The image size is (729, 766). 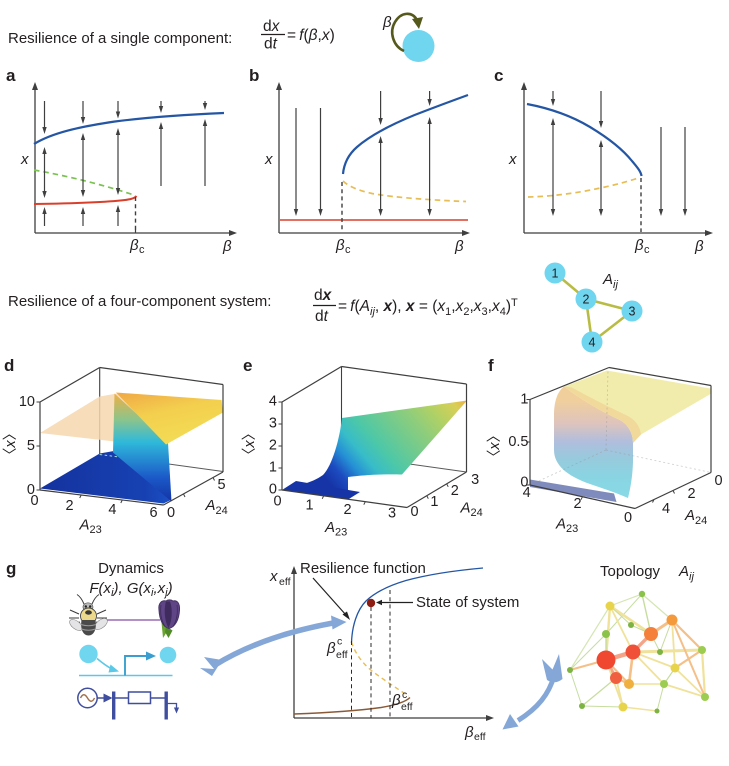 I want to click on svg-text: a, so click(x=11, y=75).